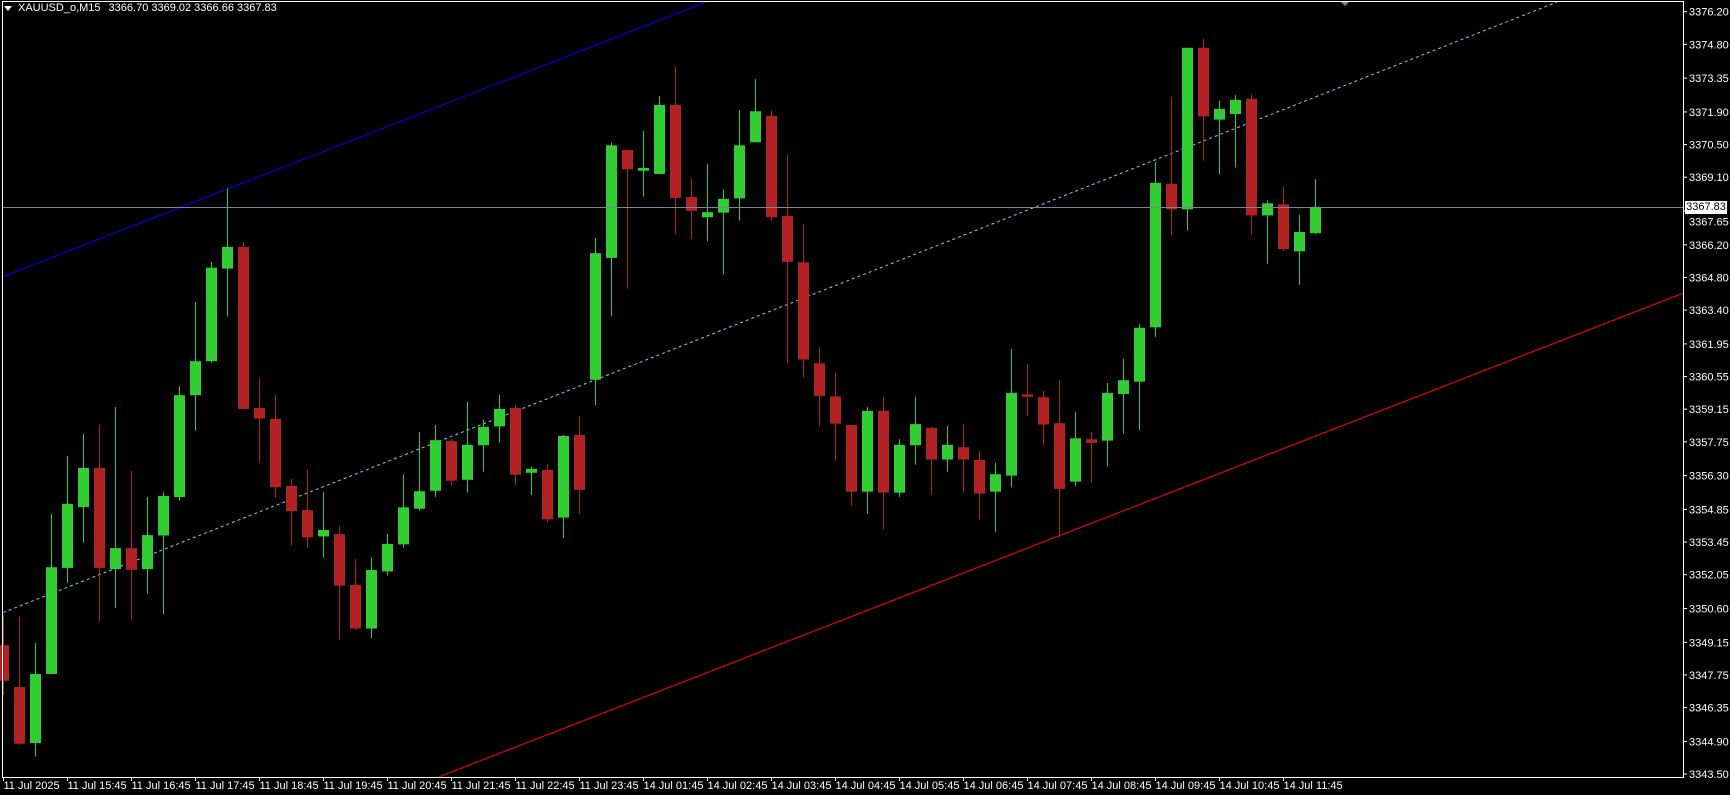  What do you see at coordinates (1709, 676) in the screenshot?
I see `price-tick-label: 3347.75` at bounding box center [1709, 676].